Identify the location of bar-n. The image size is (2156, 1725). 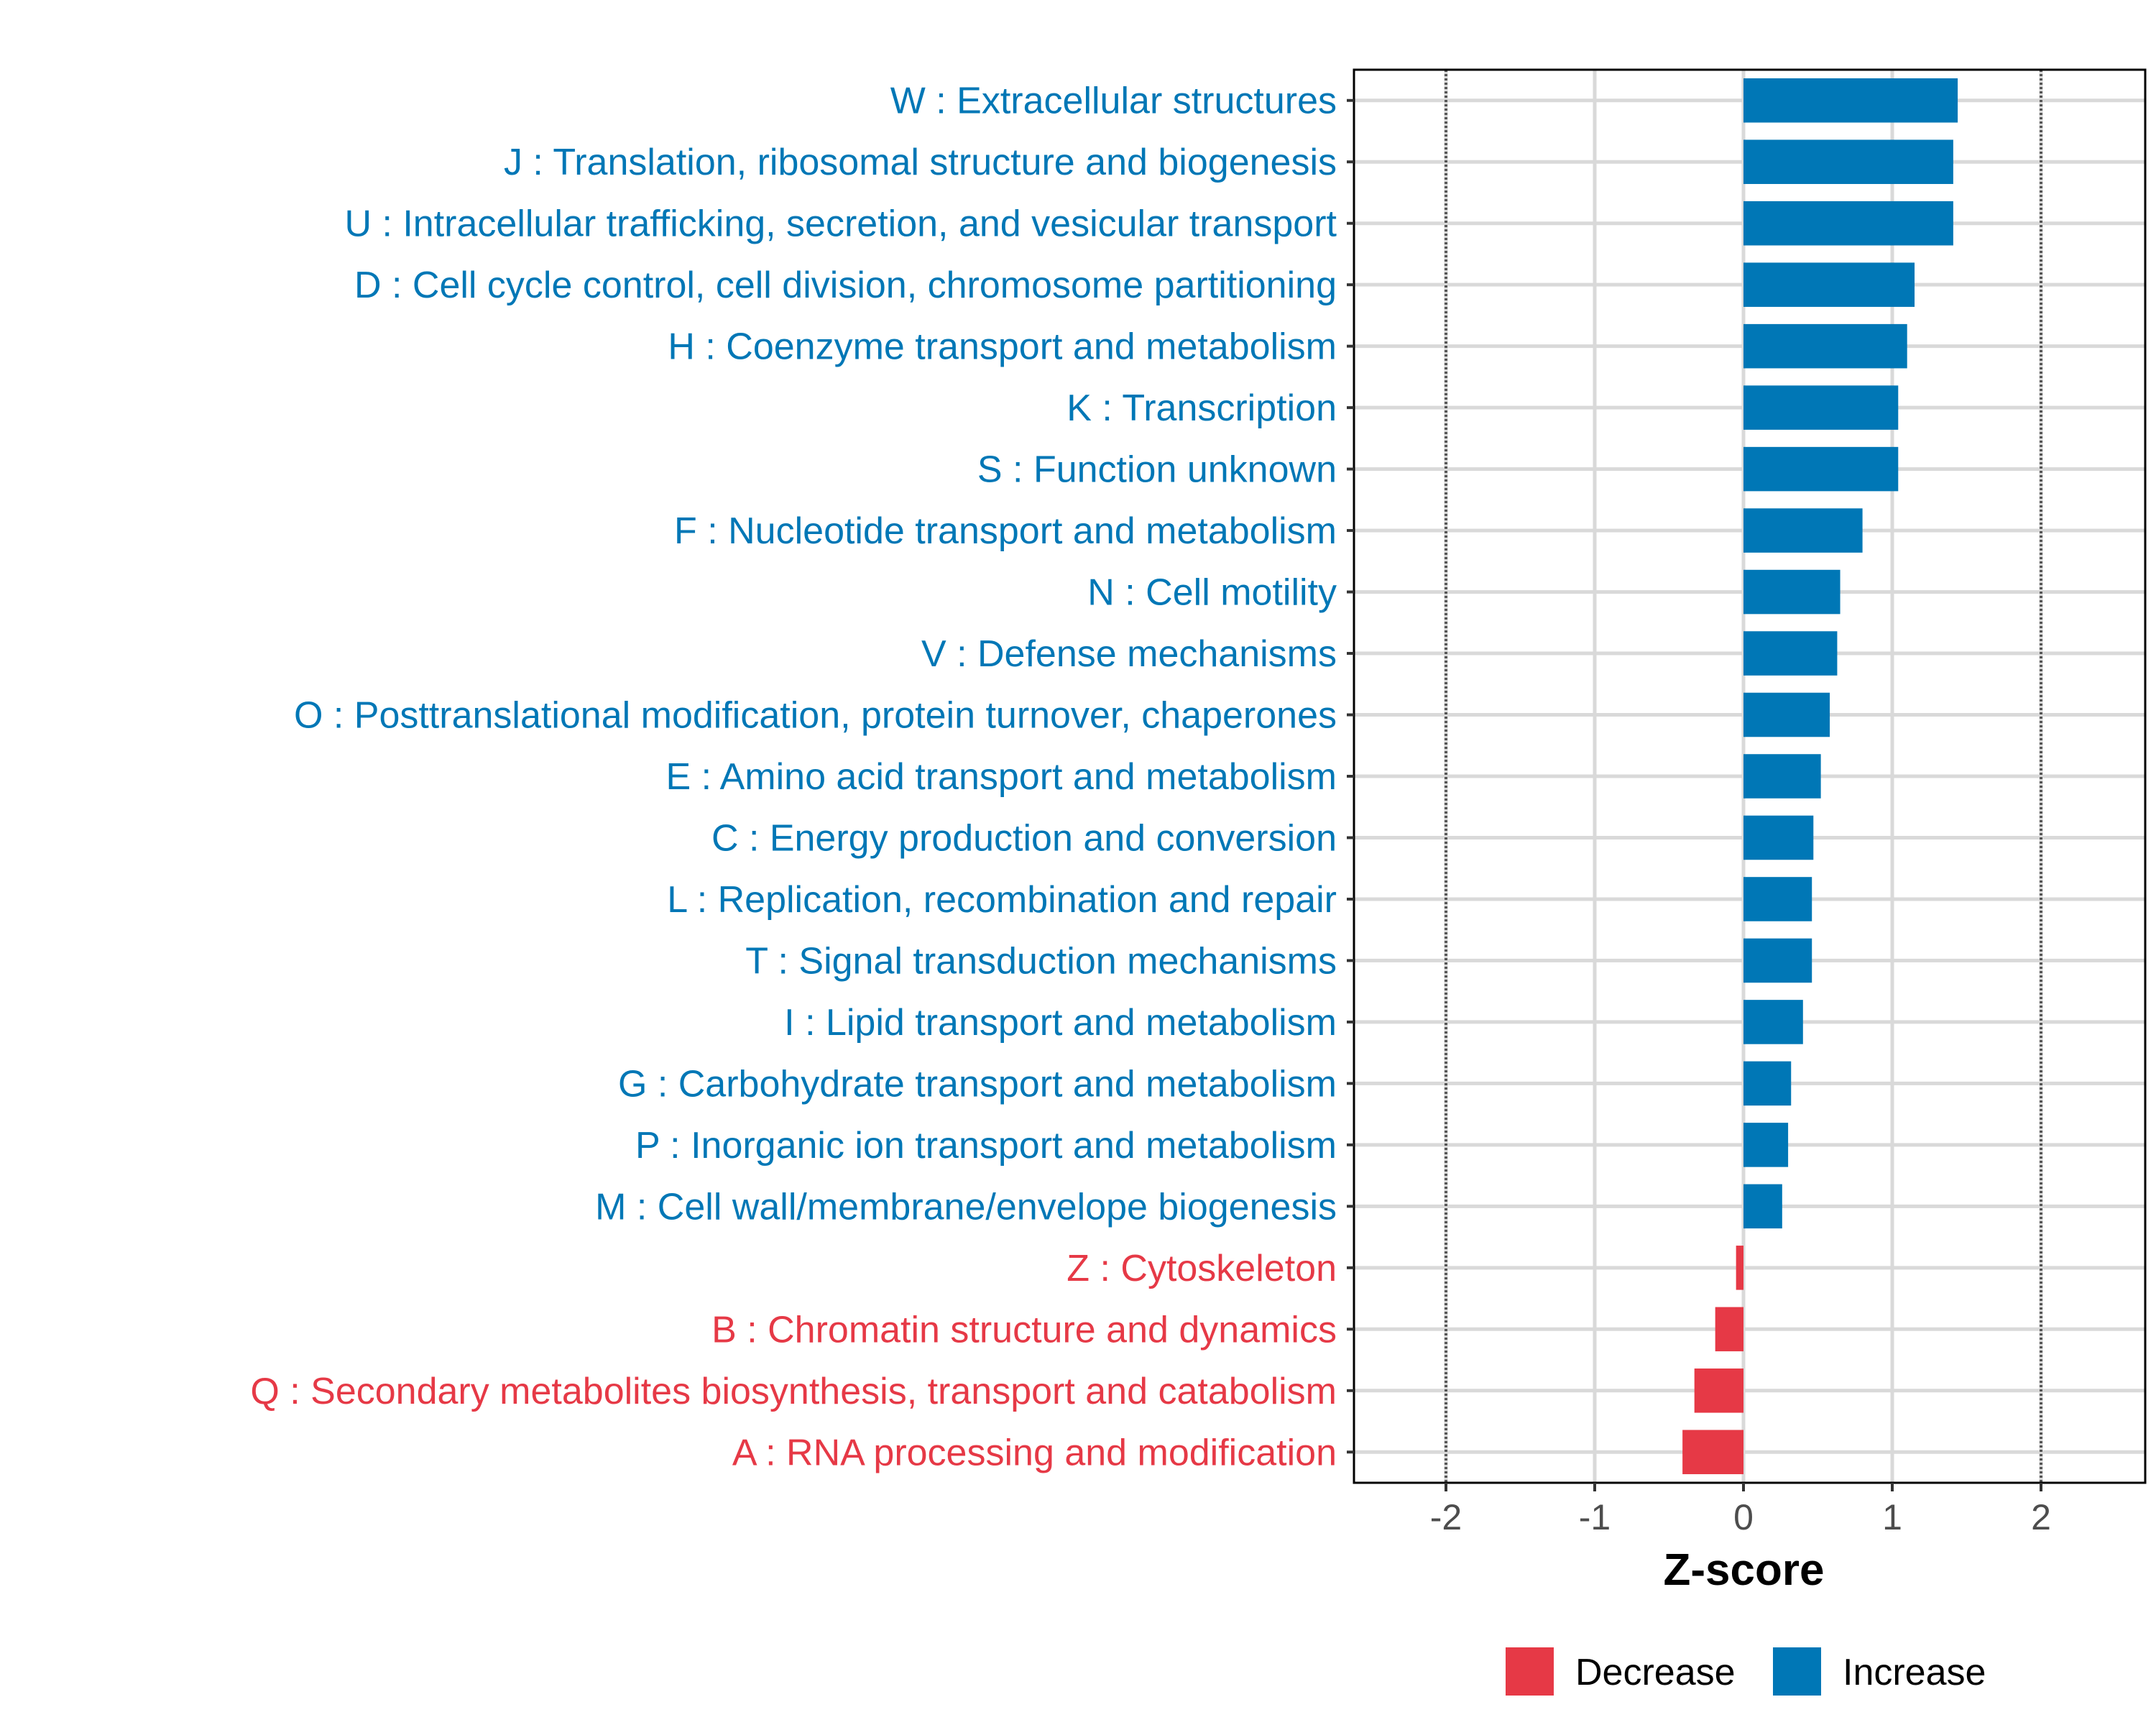
(1792, 592).